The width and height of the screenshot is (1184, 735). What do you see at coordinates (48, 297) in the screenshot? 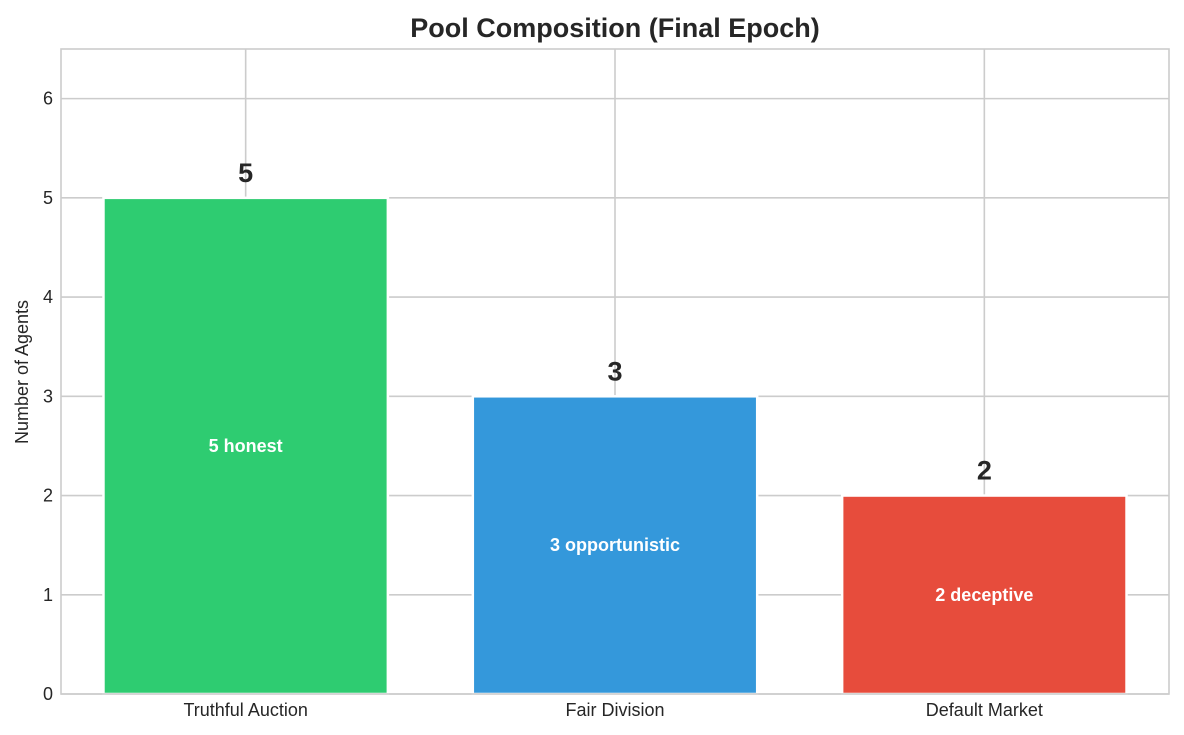
I see `y-tick-label: 4` at bounding box center [48, 297].